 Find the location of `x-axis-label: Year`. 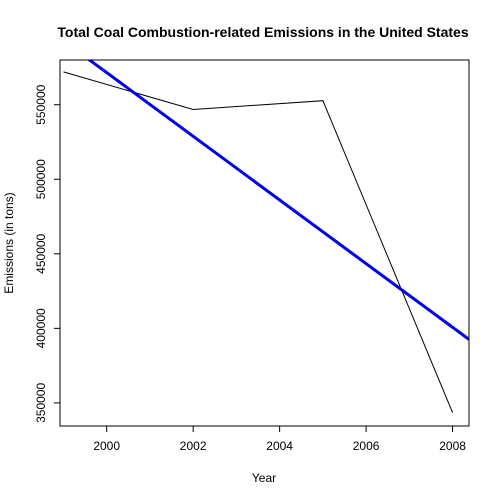

x-axis-label: Year is located at coordinates (264, 478).